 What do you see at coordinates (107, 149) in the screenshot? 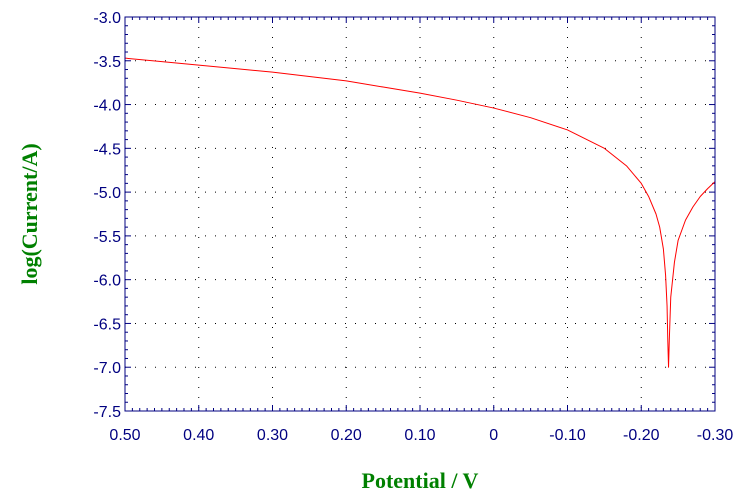
I see `y-tick-label: -4.5` at bounding box center [107, 149].